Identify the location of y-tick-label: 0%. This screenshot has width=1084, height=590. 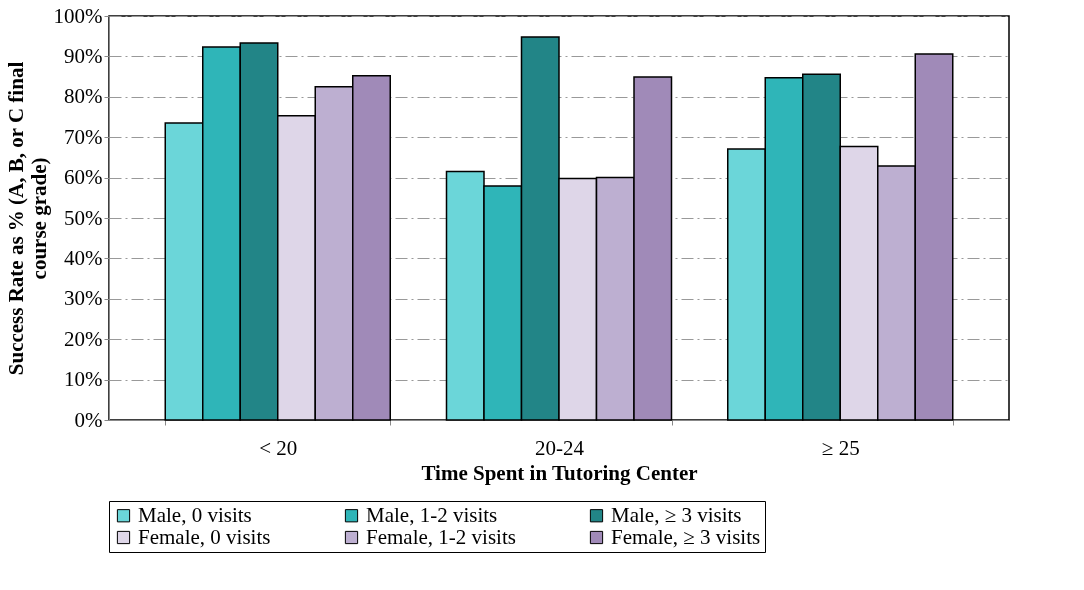
(88, 419).